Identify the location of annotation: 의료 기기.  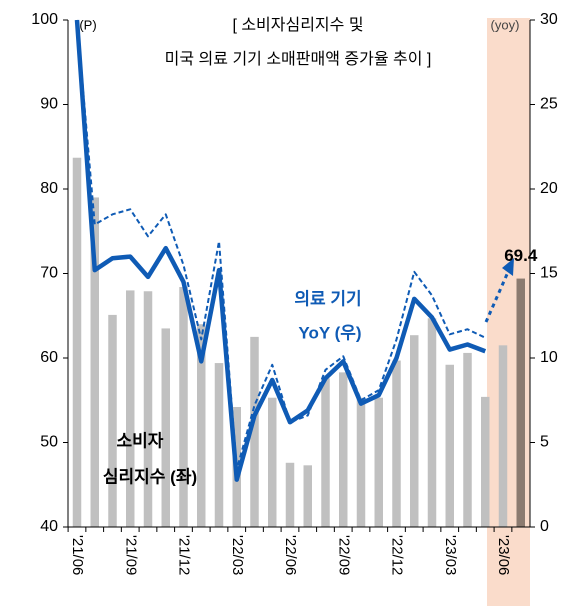
(327, 298).